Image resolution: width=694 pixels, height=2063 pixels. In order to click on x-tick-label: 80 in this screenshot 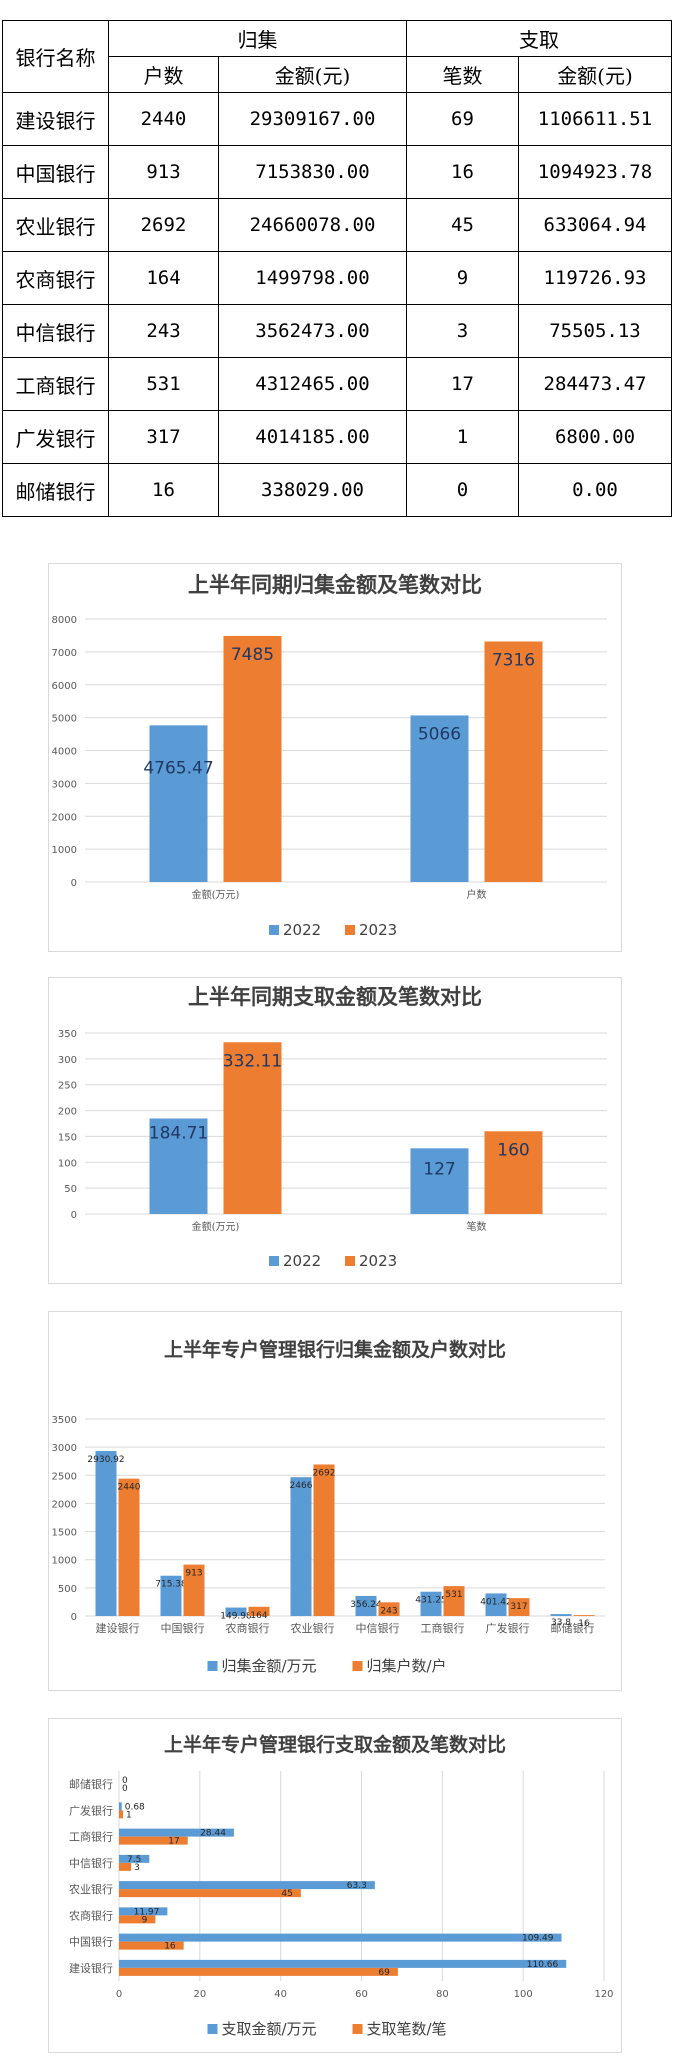, I will do `click(442, 1994)`.